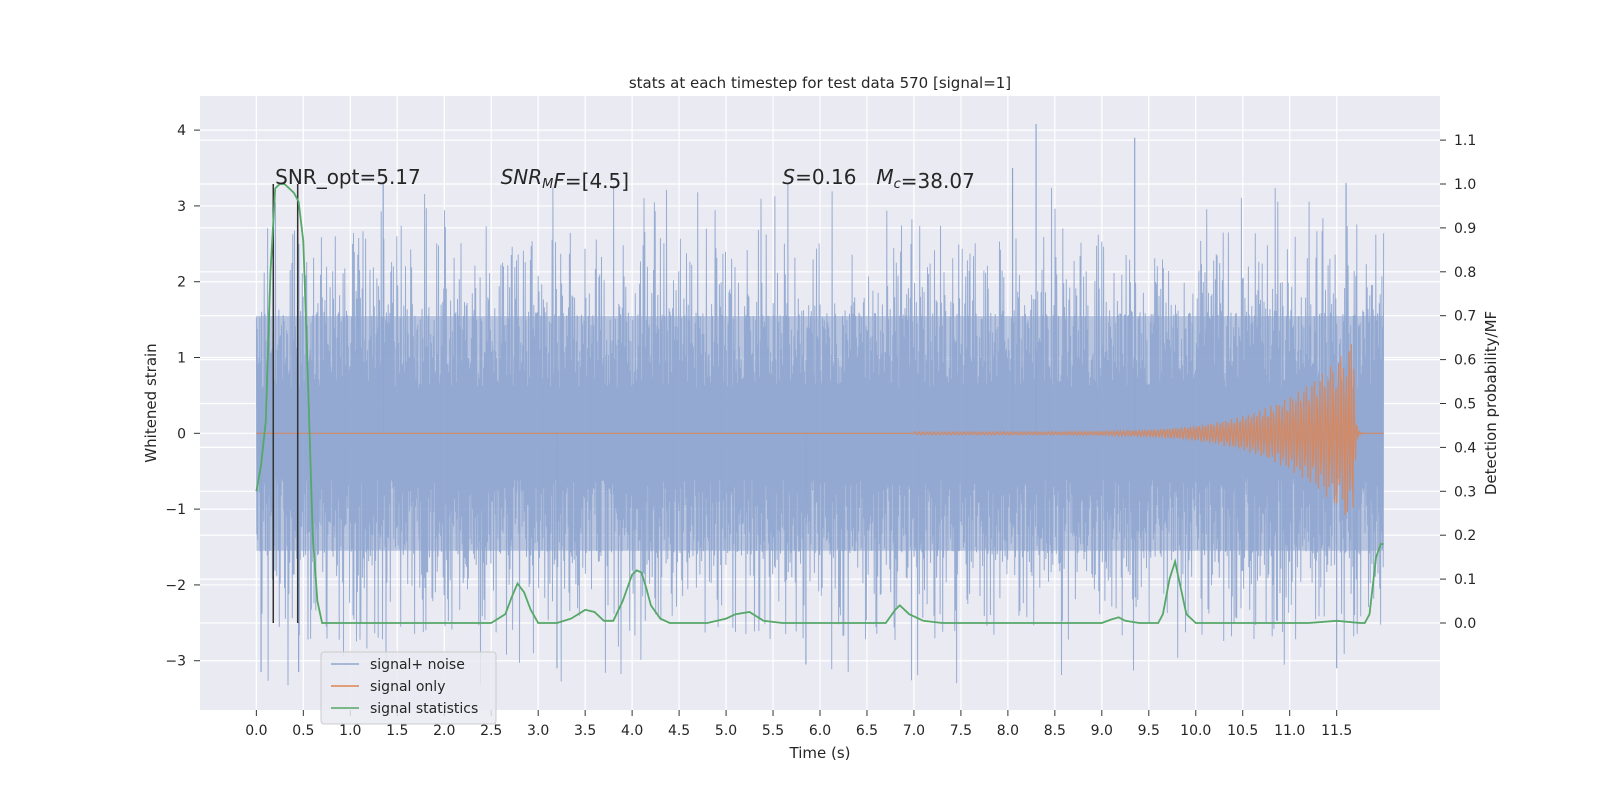 This screenshot has height=800, width=1600. I want to click on y-right-tick-label: 0.6, so click(1465, 361).